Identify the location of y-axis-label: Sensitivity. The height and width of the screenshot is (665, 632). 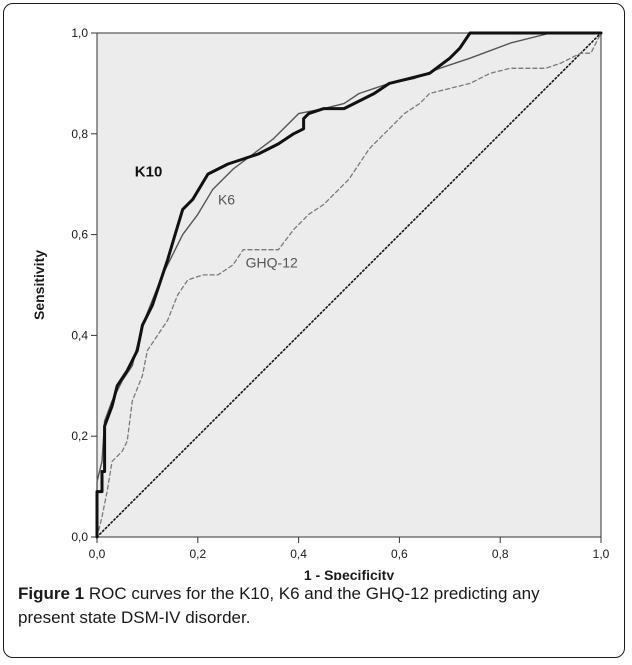
(39, 285).